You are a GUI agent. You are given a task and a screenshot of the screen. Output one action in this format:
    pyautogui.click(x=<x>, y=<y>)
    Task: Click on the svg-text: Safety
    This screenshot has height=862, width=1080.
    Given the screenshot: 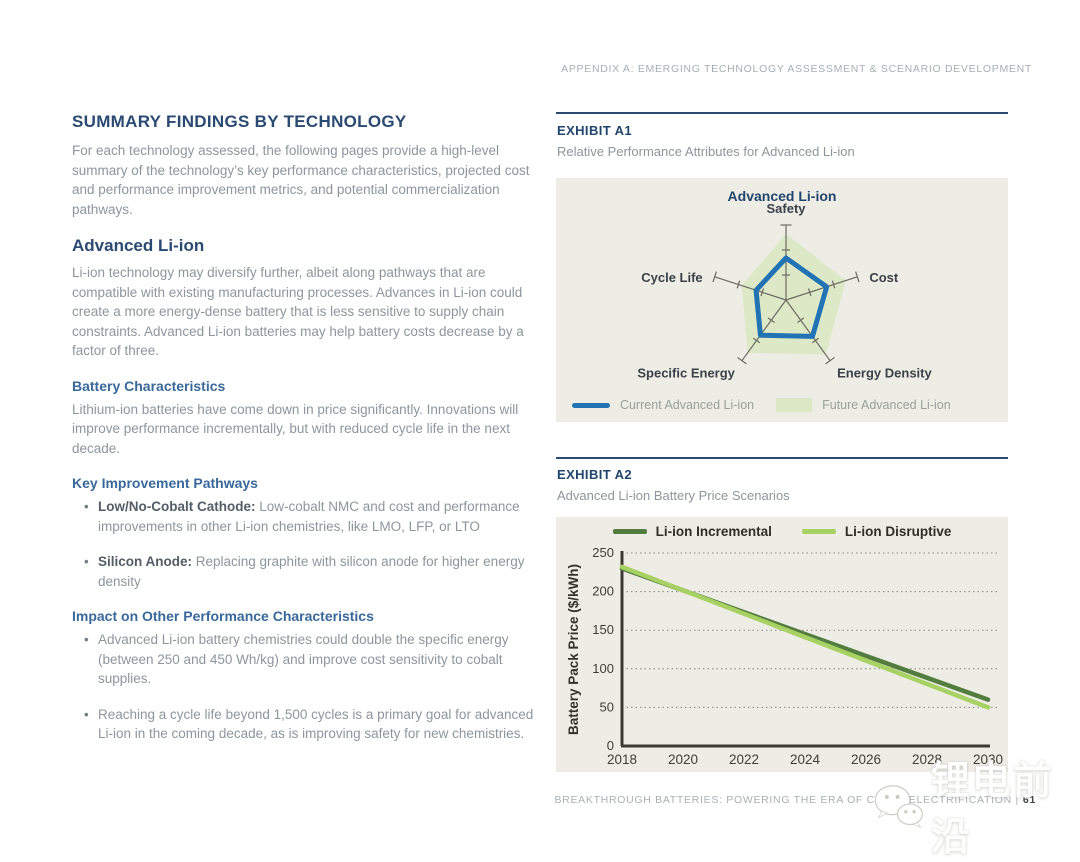 What is the action you would take?
    pyautogui.click(x=786, y=208)
    